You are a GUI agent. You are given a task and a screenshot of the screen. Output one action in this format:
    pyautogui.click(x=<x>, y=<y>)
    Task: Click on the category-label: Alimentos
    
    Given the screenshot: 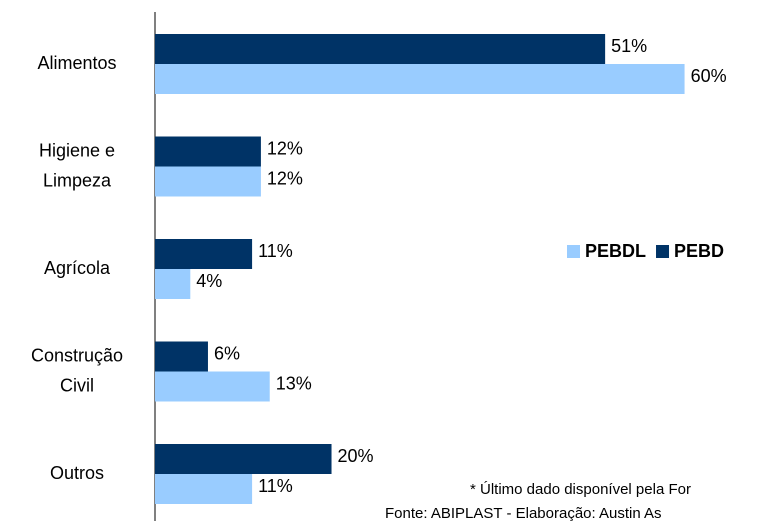 What is the action you would take?
    pyautogui.click(x=76, y=63)
    